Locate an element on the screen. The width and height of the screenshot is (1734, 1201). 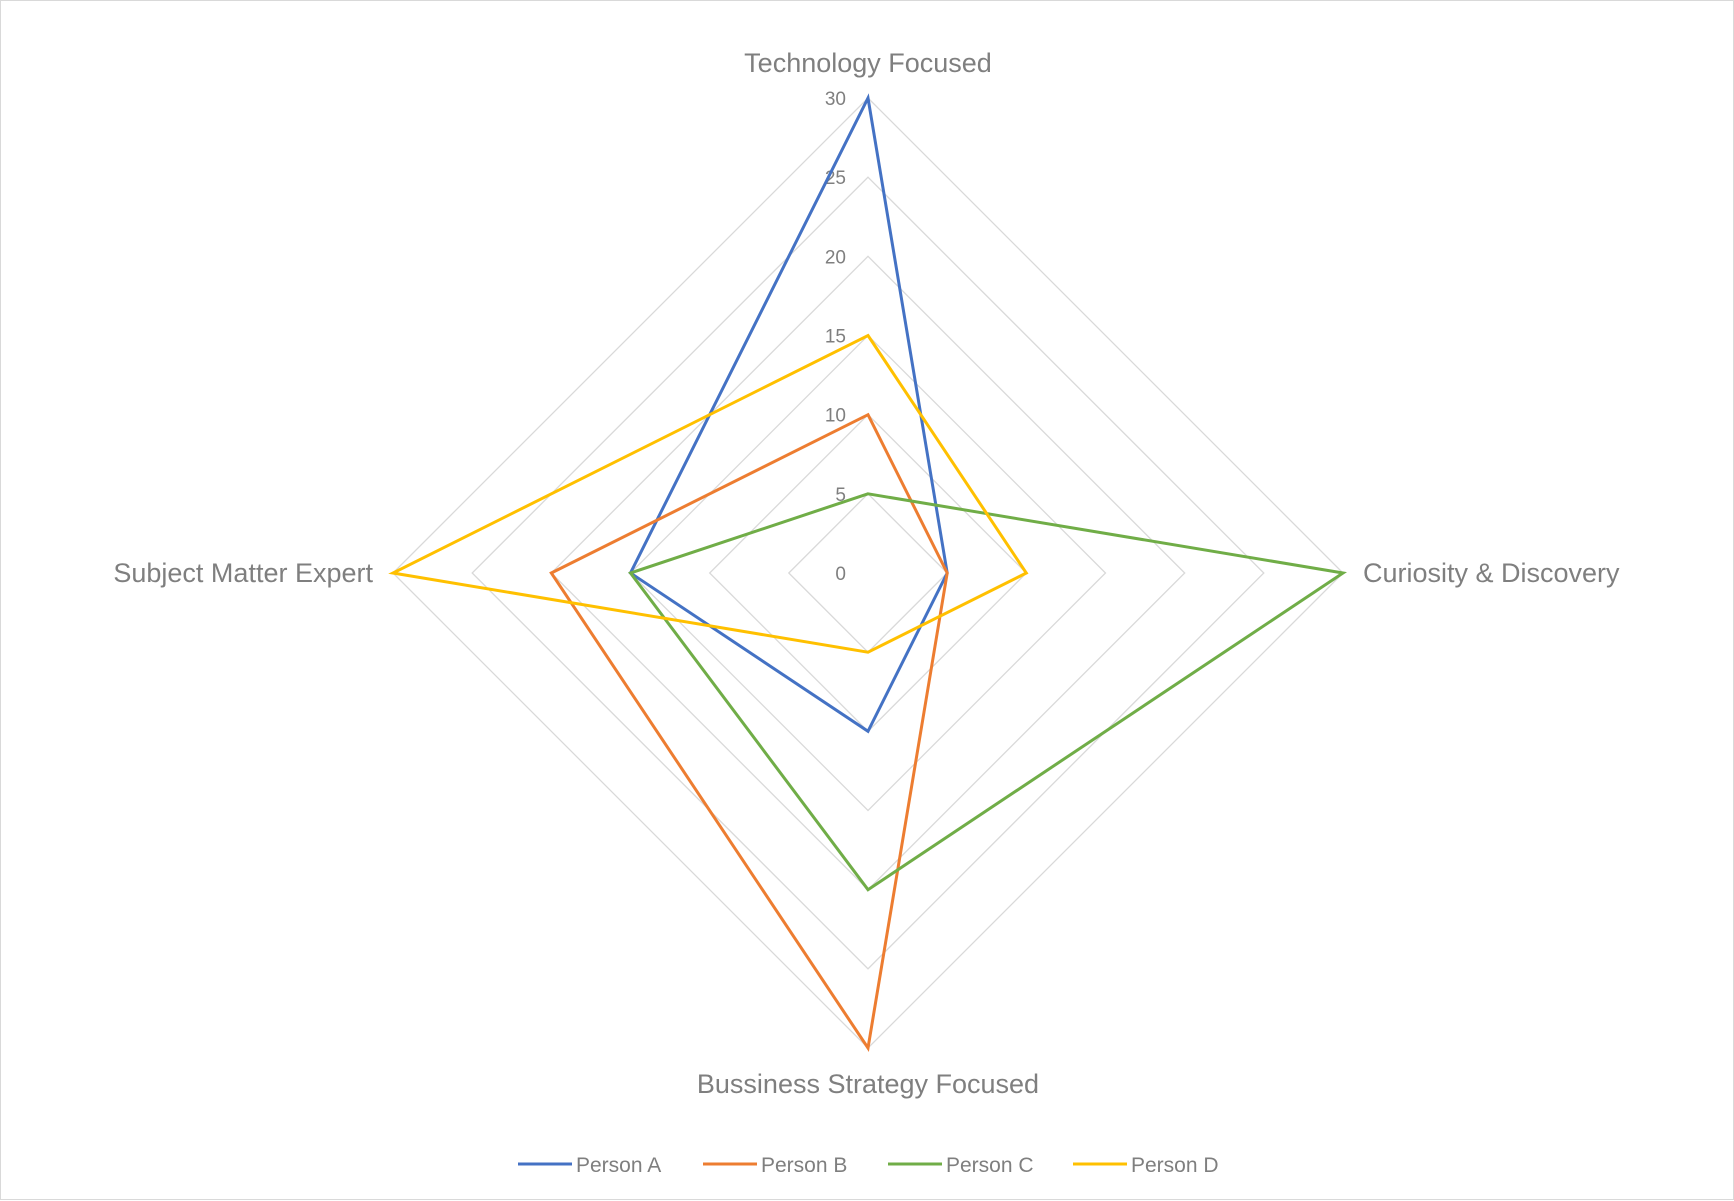
tick-label: 15 is located at coordinates (835, 337).